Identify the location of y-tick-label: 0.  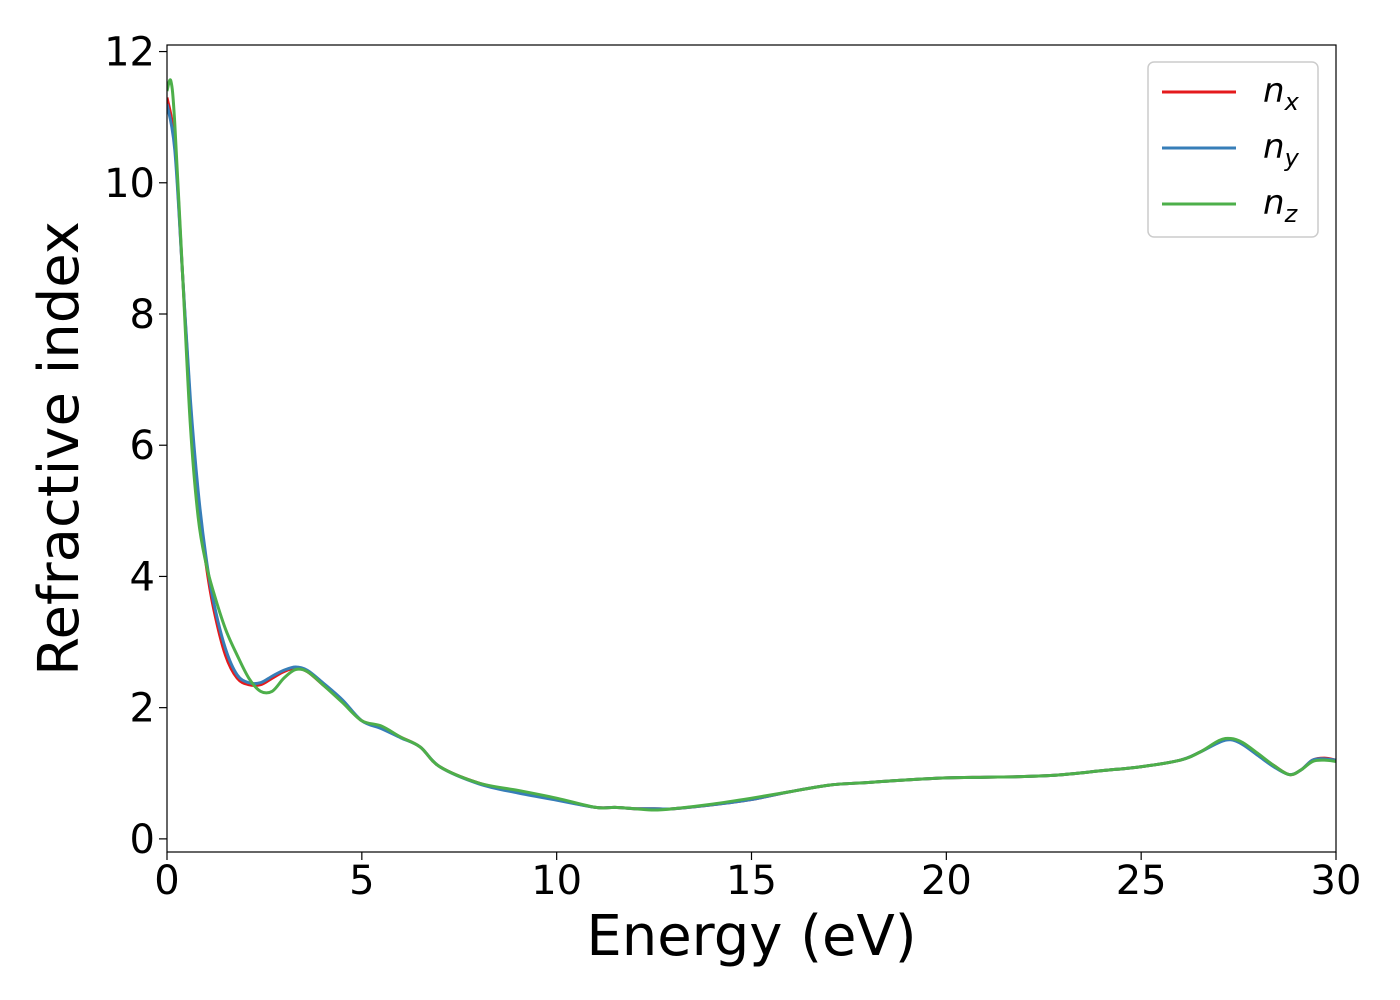
(142, 840).